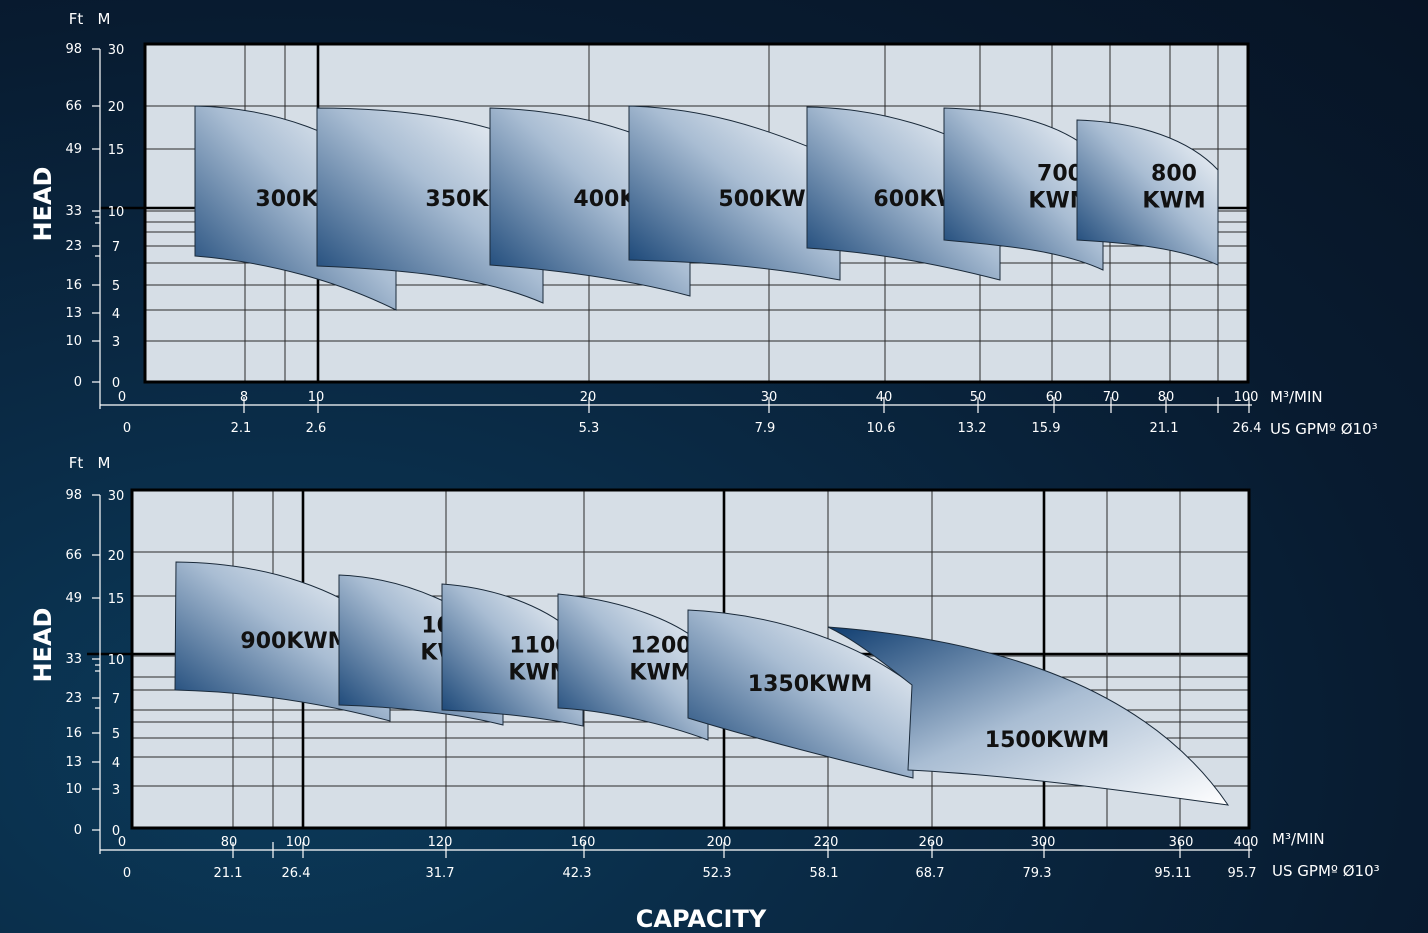  I want to click on x-axis-title-capacity: CAPACITY, so click(701, 919).